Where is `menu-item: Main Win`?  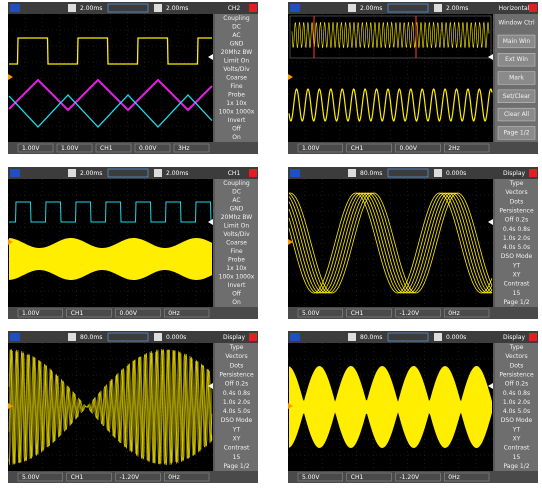
menu-item: Main Win is located at coordinates (517, 41).